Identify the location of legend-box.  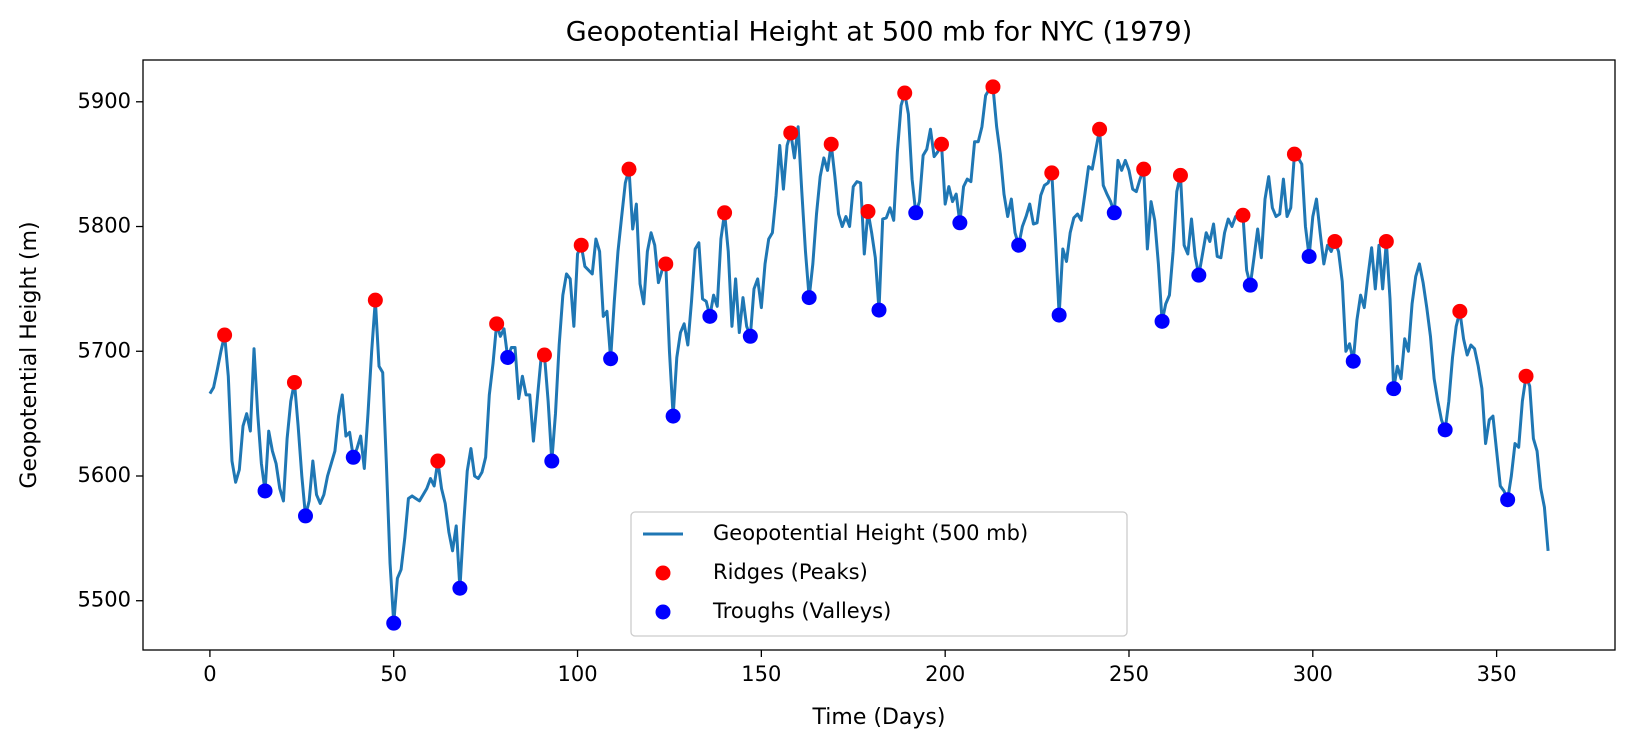
(879, 574).